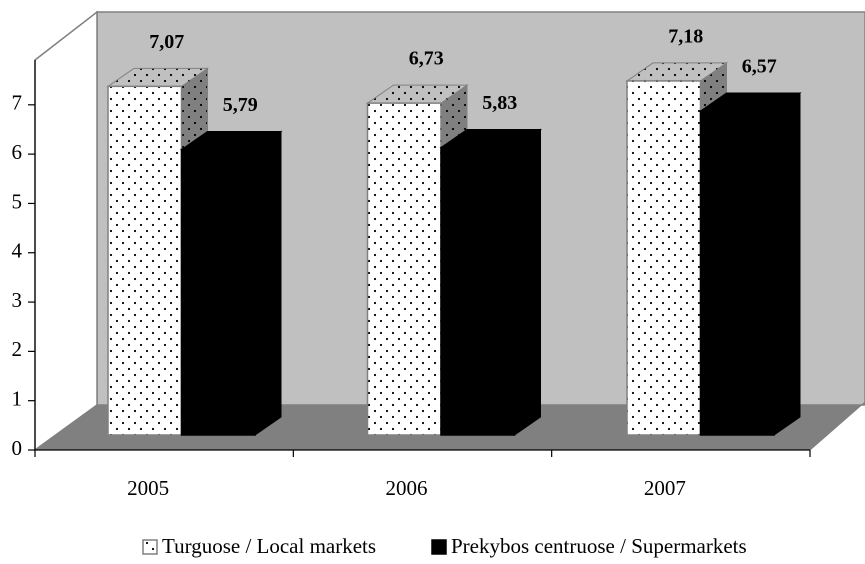  Describe the element at coordinates (665, 488) in the screenshot. I see `x-tick-label: 2007` at that location.